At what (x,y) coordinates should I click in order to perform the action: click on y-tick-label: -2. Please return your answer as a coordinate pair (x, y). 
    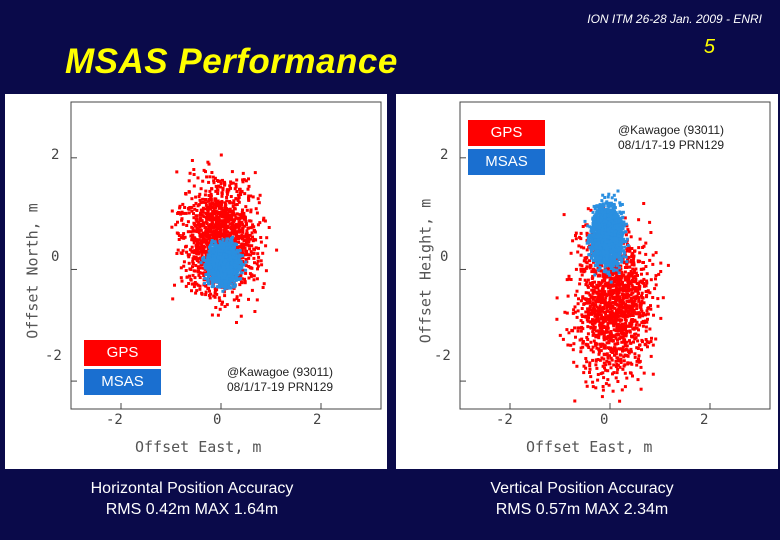
    Looking at the image, I should click on (53, 356).